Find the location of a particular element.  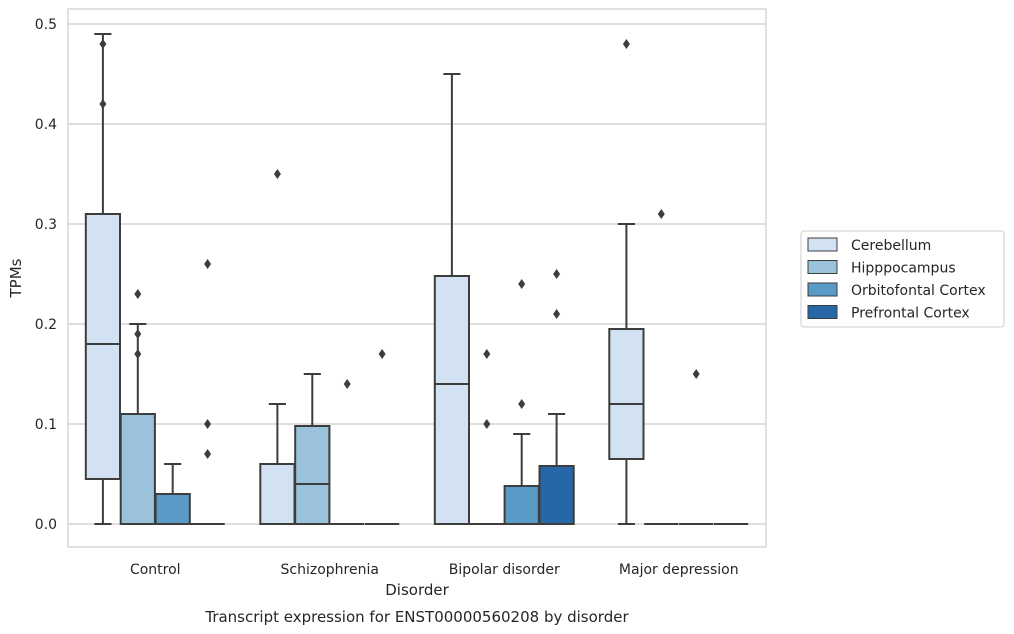

legend-label: Orbitofontal Cortex is located at coordinates (918, 291).